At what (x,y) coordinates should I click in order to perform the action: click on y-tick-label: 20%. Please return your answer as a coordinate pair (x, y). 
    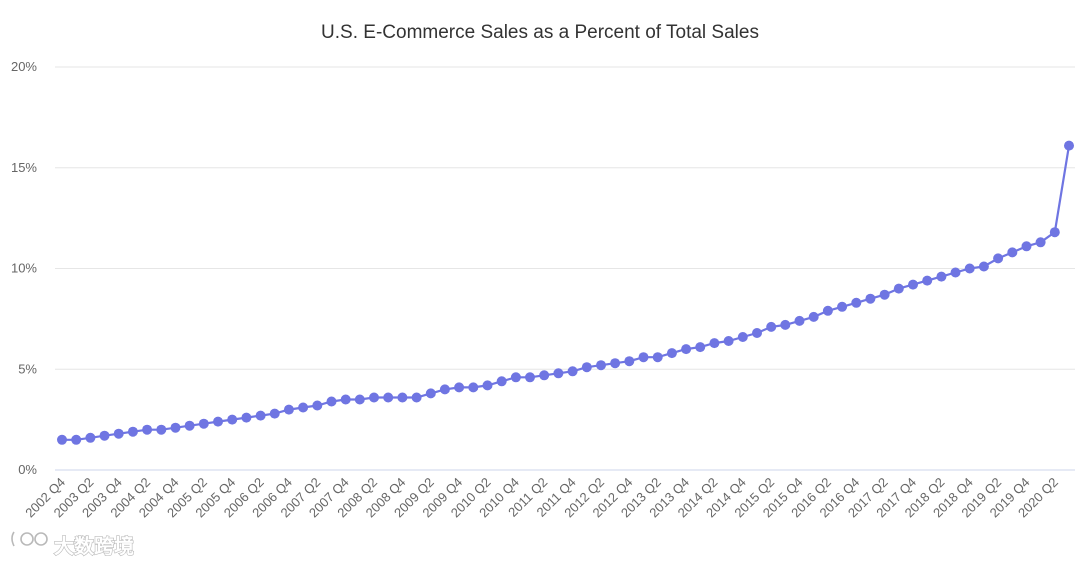
    Looking at the image, I should click on (24, 66).